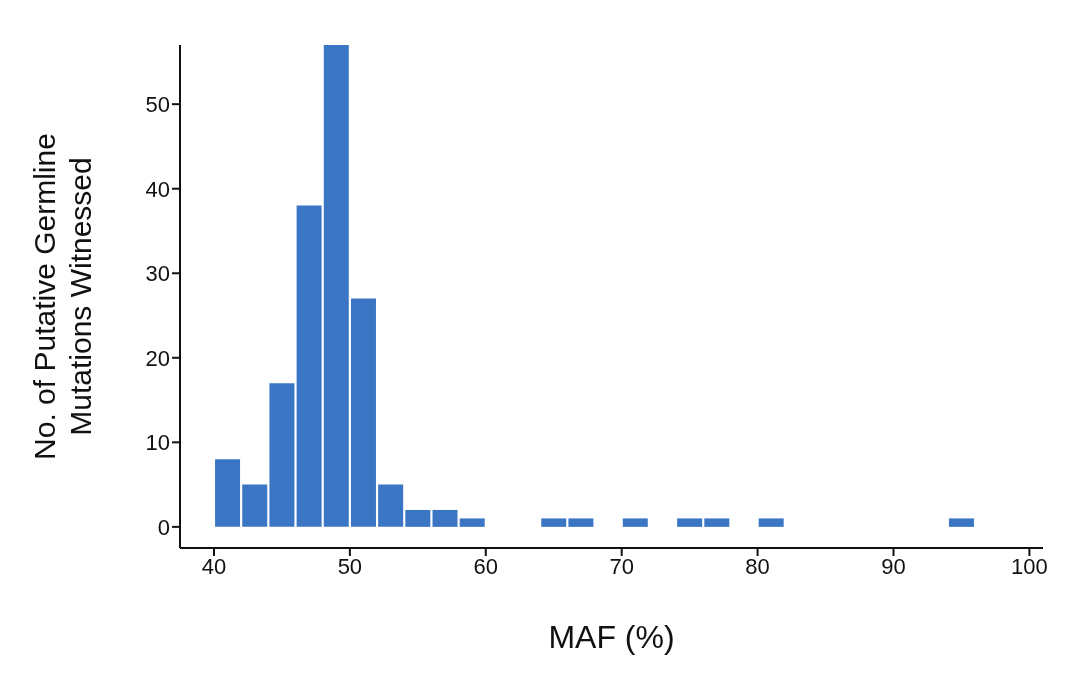 The width and height of the screenshot is (1089, 676). Describe the element at coordinates (157, 358) in the screenshot. I see `y-tick-label: 20` at that location.